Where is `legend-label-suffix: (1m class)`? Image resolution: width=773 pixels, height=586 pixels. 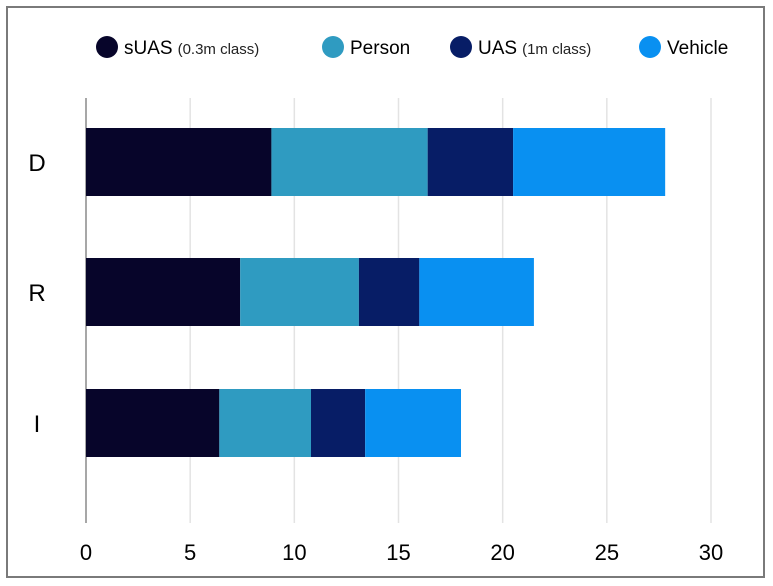
legend-label-suffix: (1m class) is located at coordinates (556, 49).